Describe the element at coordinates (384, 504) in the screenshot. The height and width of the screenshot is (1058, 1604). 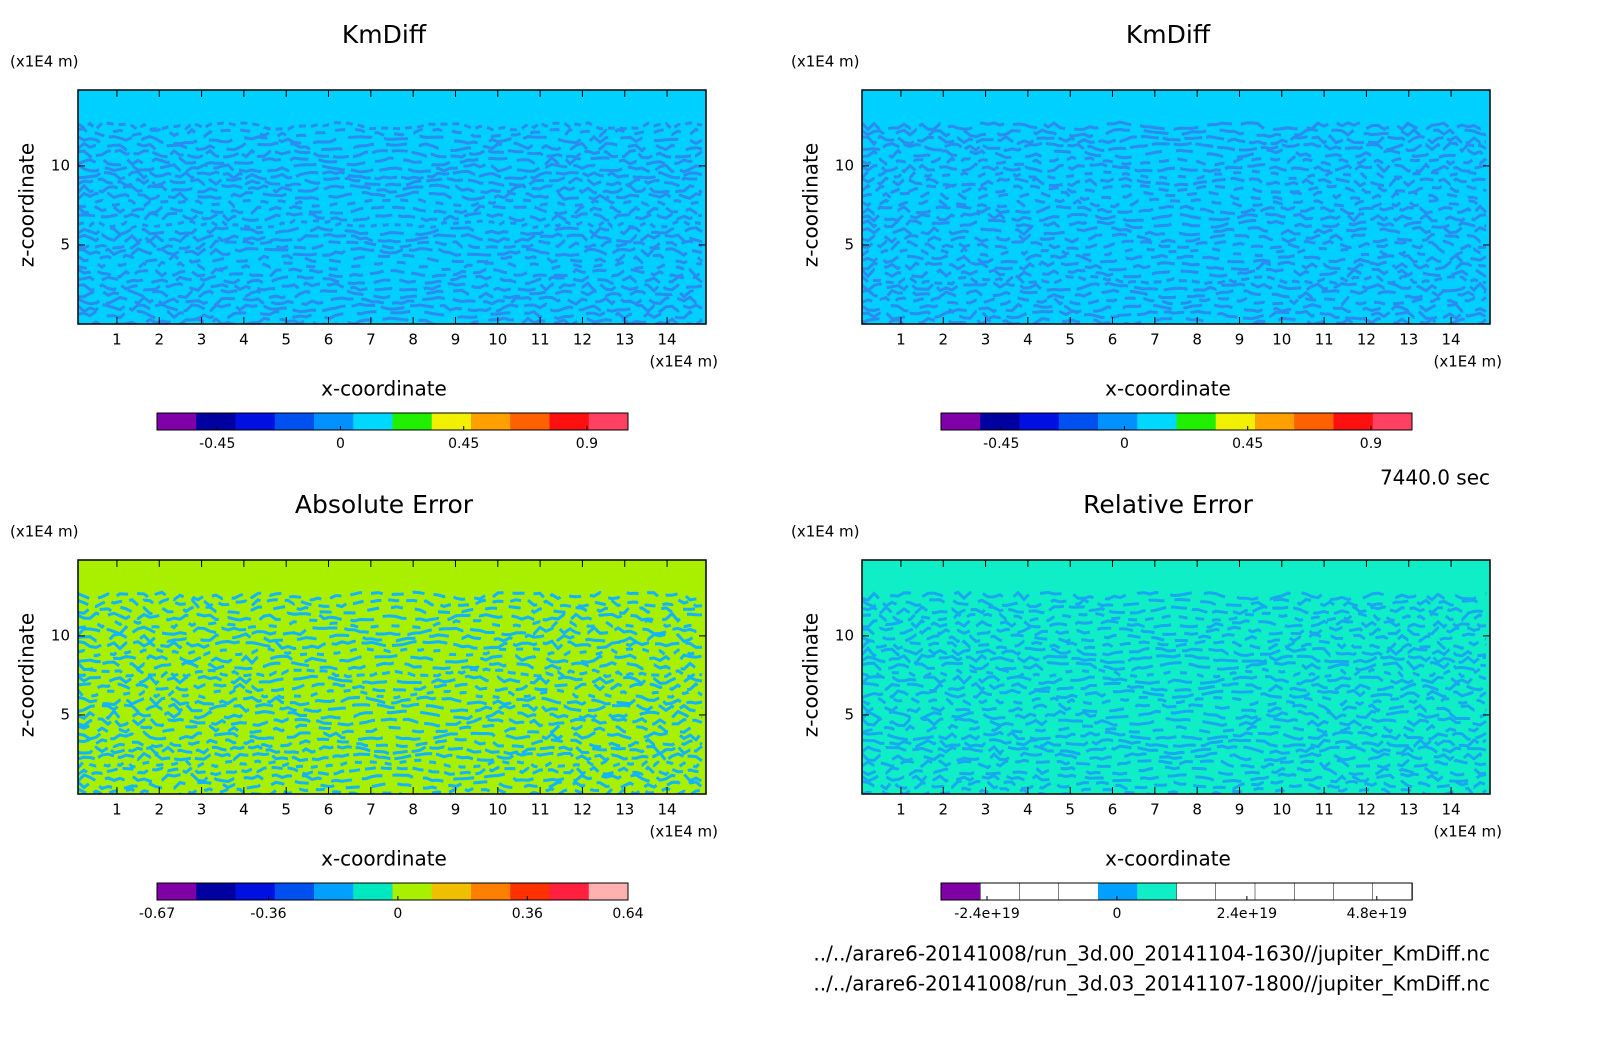
I see `chart-title: Absolute Error` at that location.